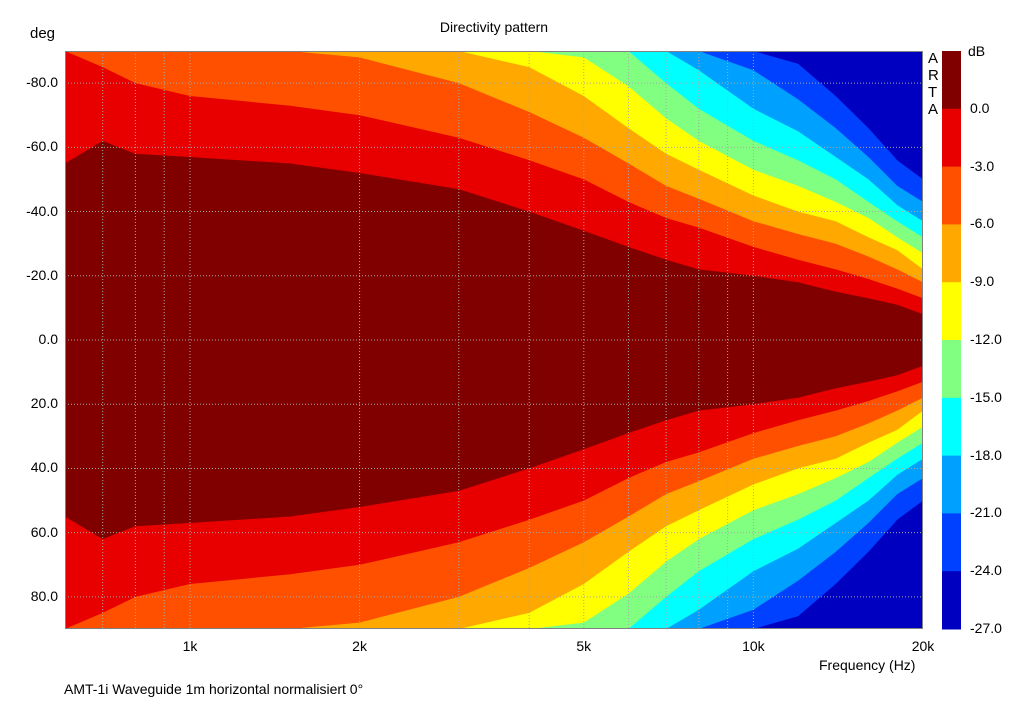 This screenshot has height=701, width=1024. What do you see at coordinates (494, 27) in the screenshot?
I see `chart-title: Directivity pattern` at bounding box center [494, 27].